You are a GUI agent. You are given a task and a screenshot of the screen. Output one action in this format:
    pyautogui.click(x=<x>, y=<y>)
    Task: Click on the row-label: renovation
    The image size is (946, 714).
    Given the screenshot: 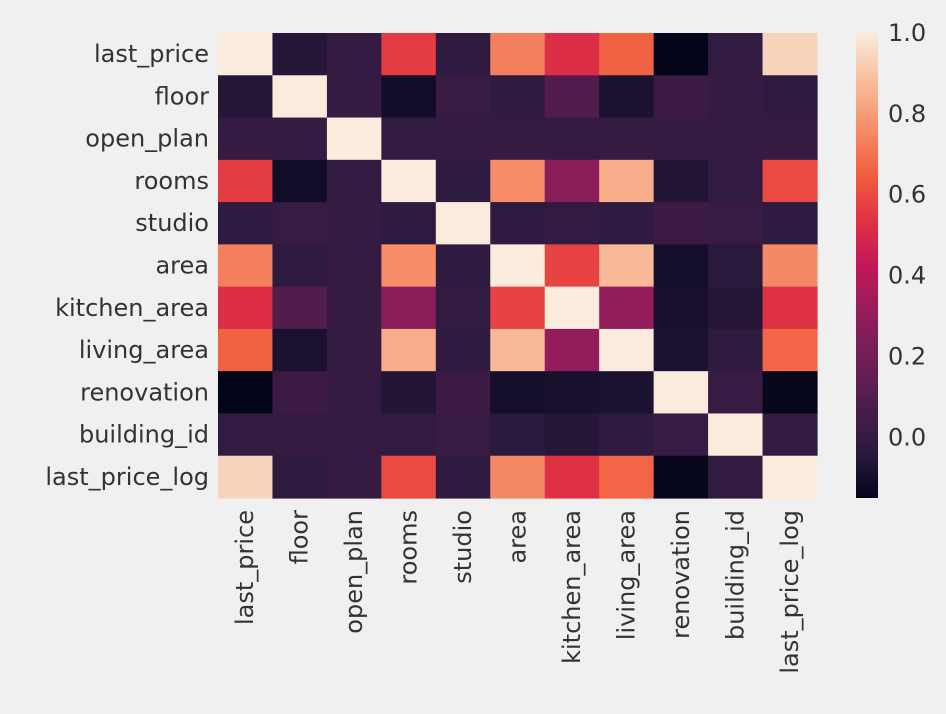 What is the action you would take?
    pyautogui.click(x=144, y=392)
    